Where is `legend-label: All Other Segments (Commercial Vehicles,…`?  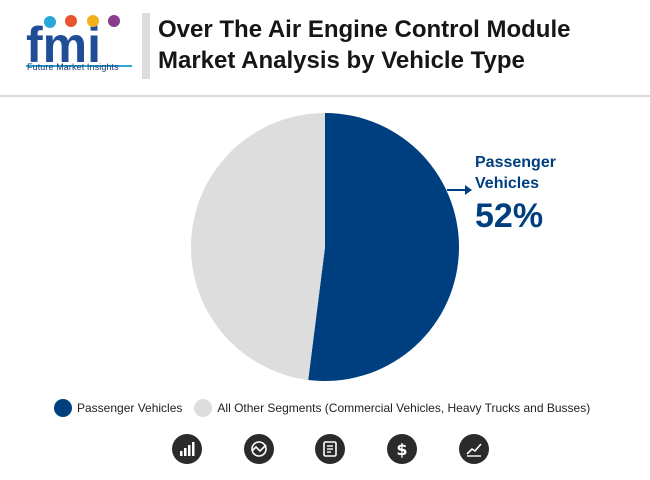 legend-label: All Other Segments (Commercial Vehicles,… is located at coordinates (404, 408).